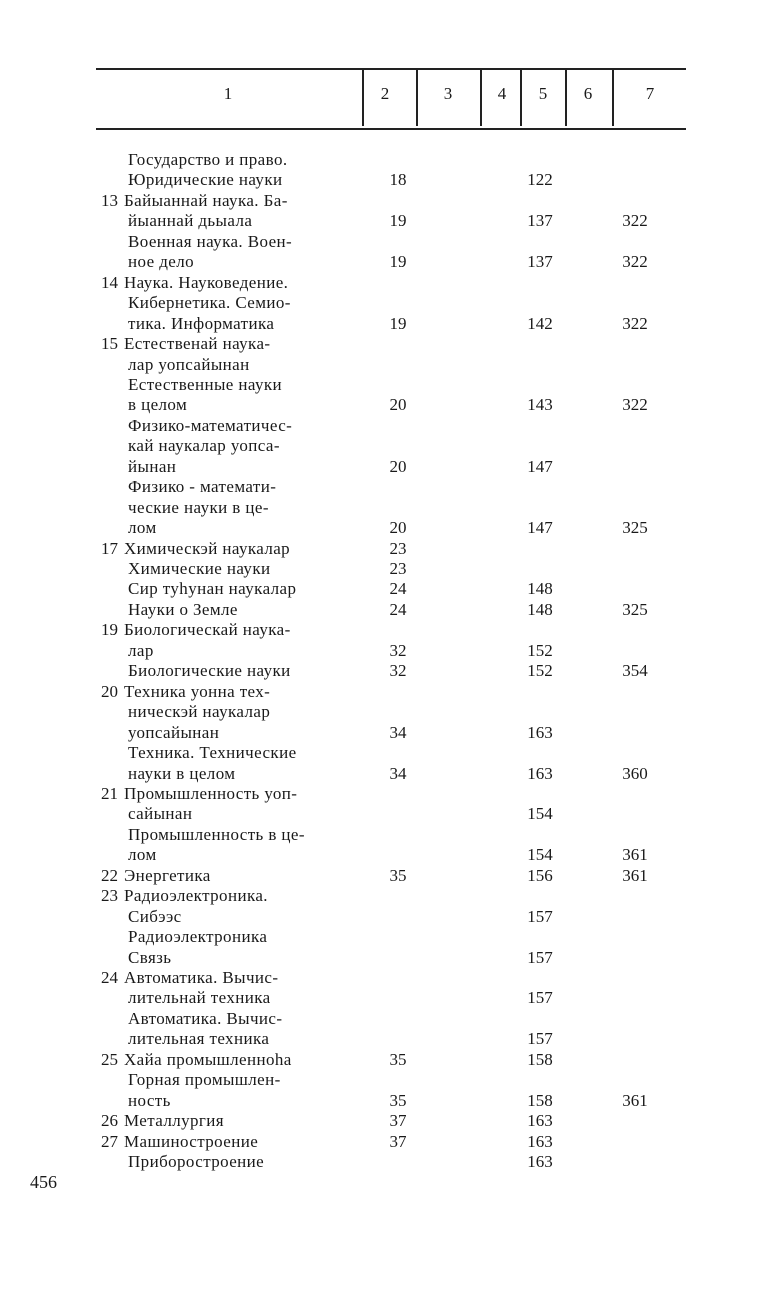 Image resolution: width=780 pixels, height=1300 pixels. I want to click on row-label: лительнай техника, so click(199, 998).